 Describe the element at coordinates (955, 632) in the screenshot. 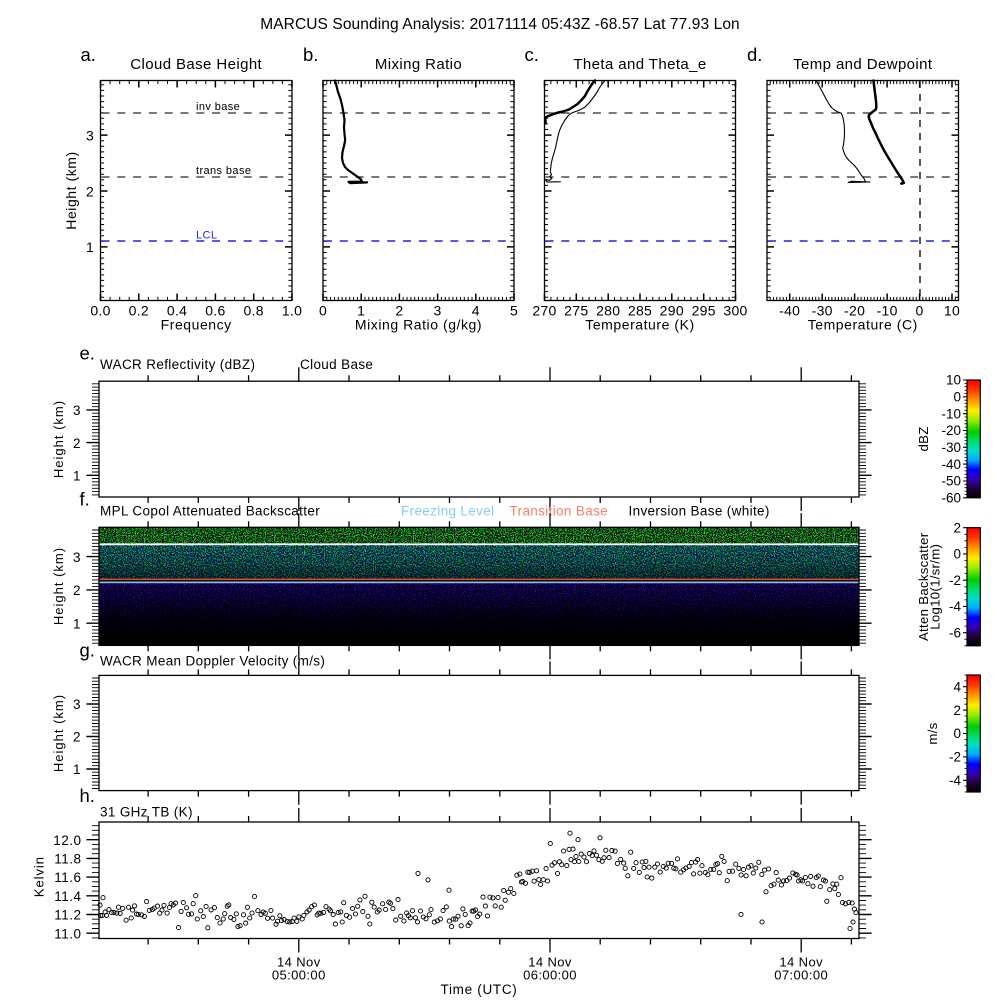

I see `svg-text: -6` at that location.